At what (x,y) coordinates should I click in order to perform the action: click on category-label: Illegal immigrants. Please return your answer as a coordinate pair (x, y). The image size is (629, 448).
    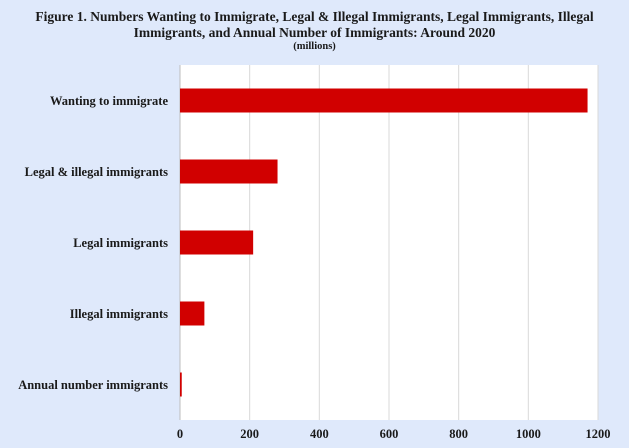
    Looking at the image, I should click on (118, 313).